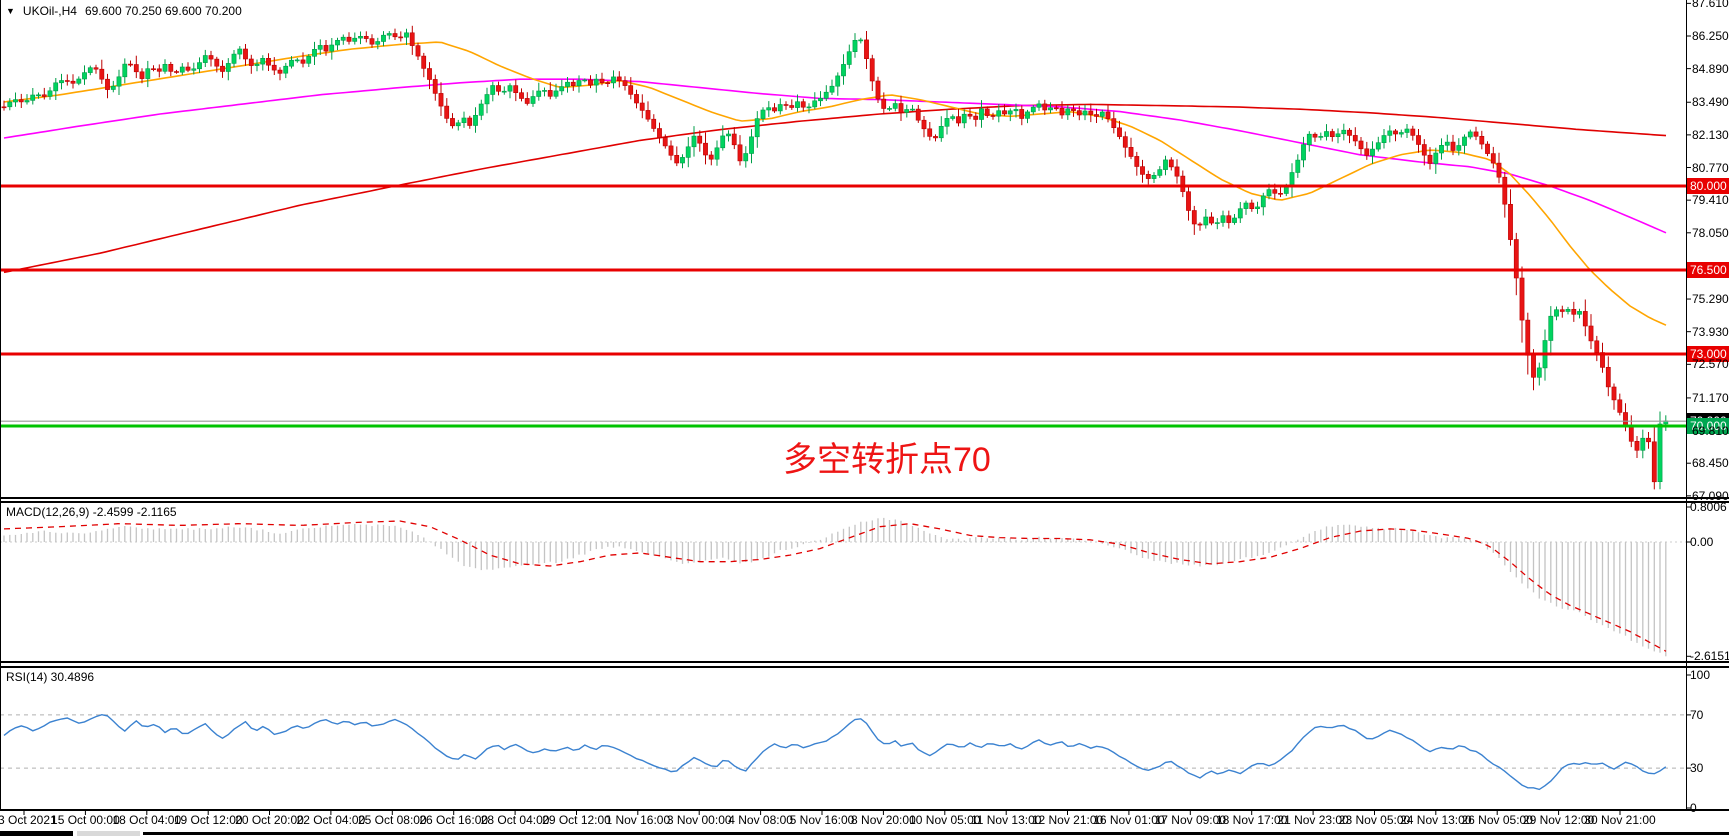  Describe the element at coordinates (1709, 656) in the screenshot. I see `macd-tick-label: -2.6151` at that location.